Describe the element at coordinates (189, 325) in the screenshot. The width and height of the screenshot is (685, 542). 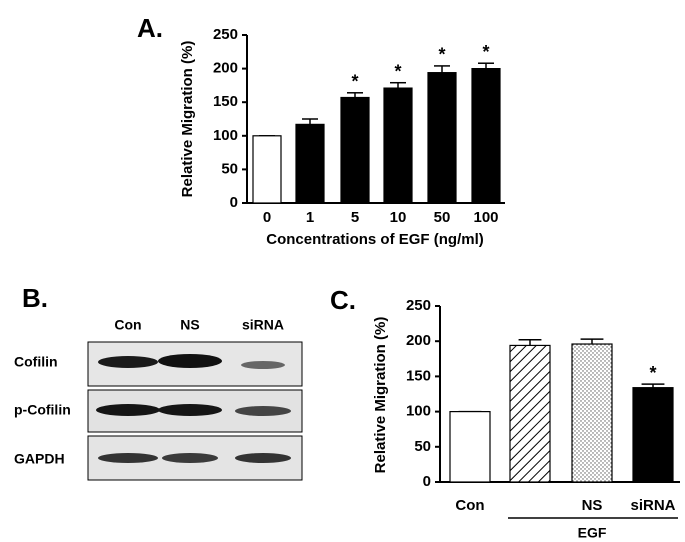
I see `blot-column-label: NS` at that location.